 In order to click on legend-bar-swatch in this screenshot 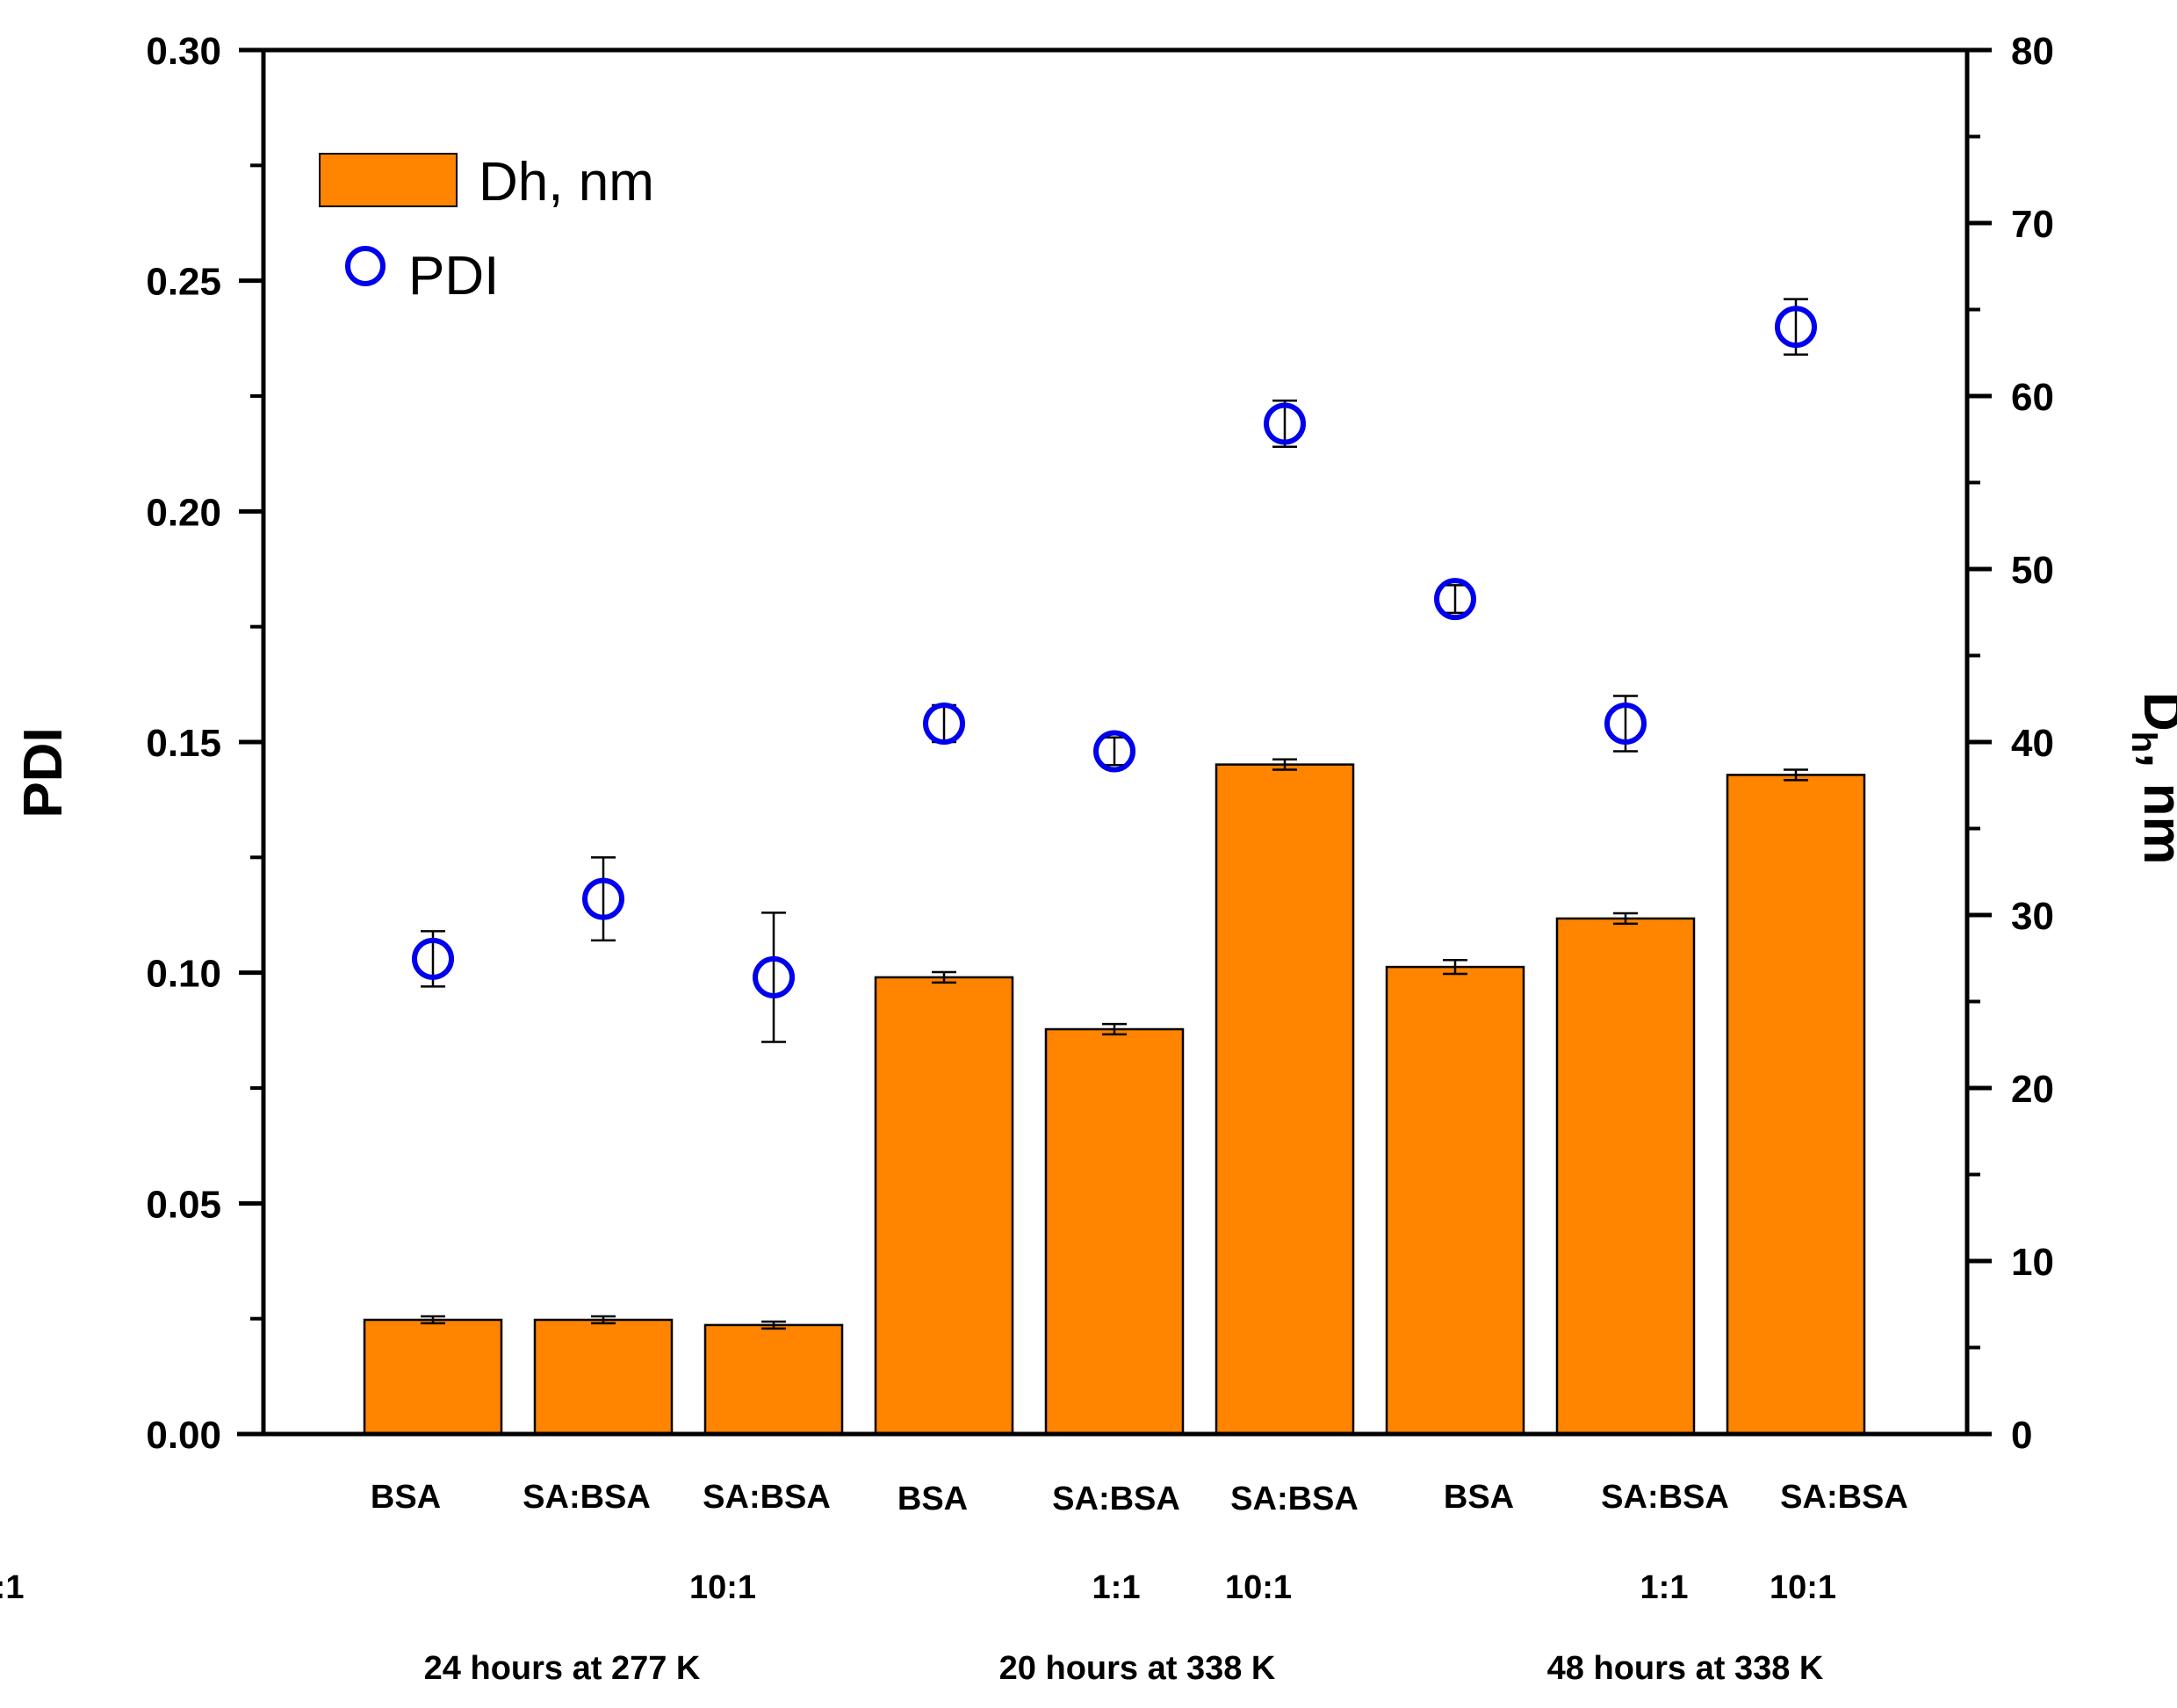, I will do `click(389, 180)`.